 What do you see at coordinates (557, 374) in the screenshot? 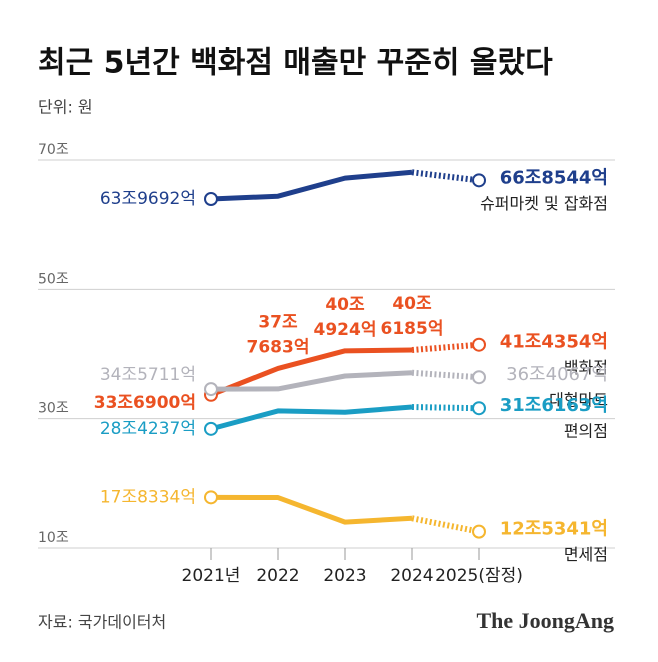
I see `value-label: 36조4067억` at bounding box center [557, 374].